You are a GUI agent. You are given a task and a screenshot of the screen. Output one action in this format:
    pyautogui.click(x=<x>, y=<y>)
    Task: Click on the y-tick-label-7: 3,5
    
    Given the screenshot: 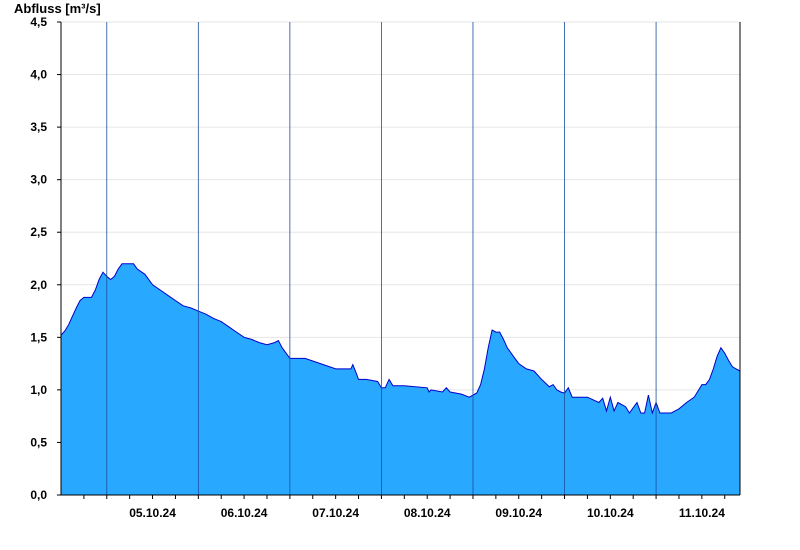 What is the action you would take?
    pyautogui.click(x=38, y=127)
    